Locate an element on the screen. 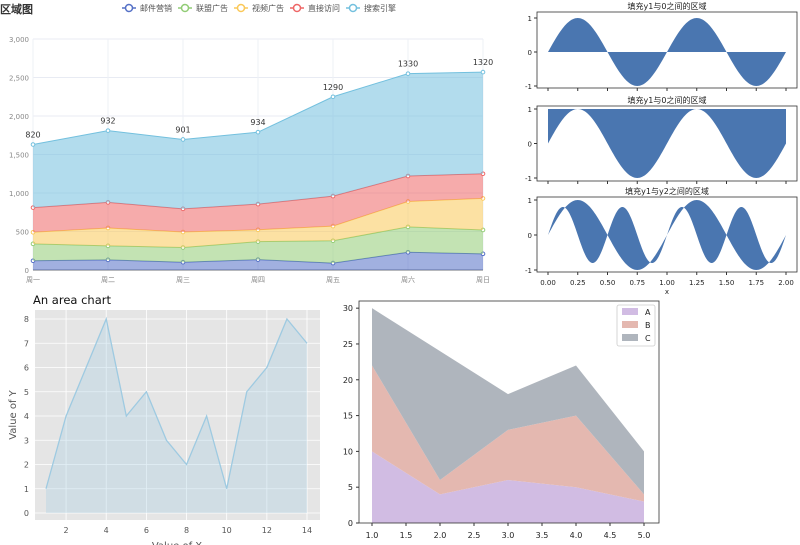 The image size is (800, 545). legend-marker-直接访问 is located at coordinates (297, 8).